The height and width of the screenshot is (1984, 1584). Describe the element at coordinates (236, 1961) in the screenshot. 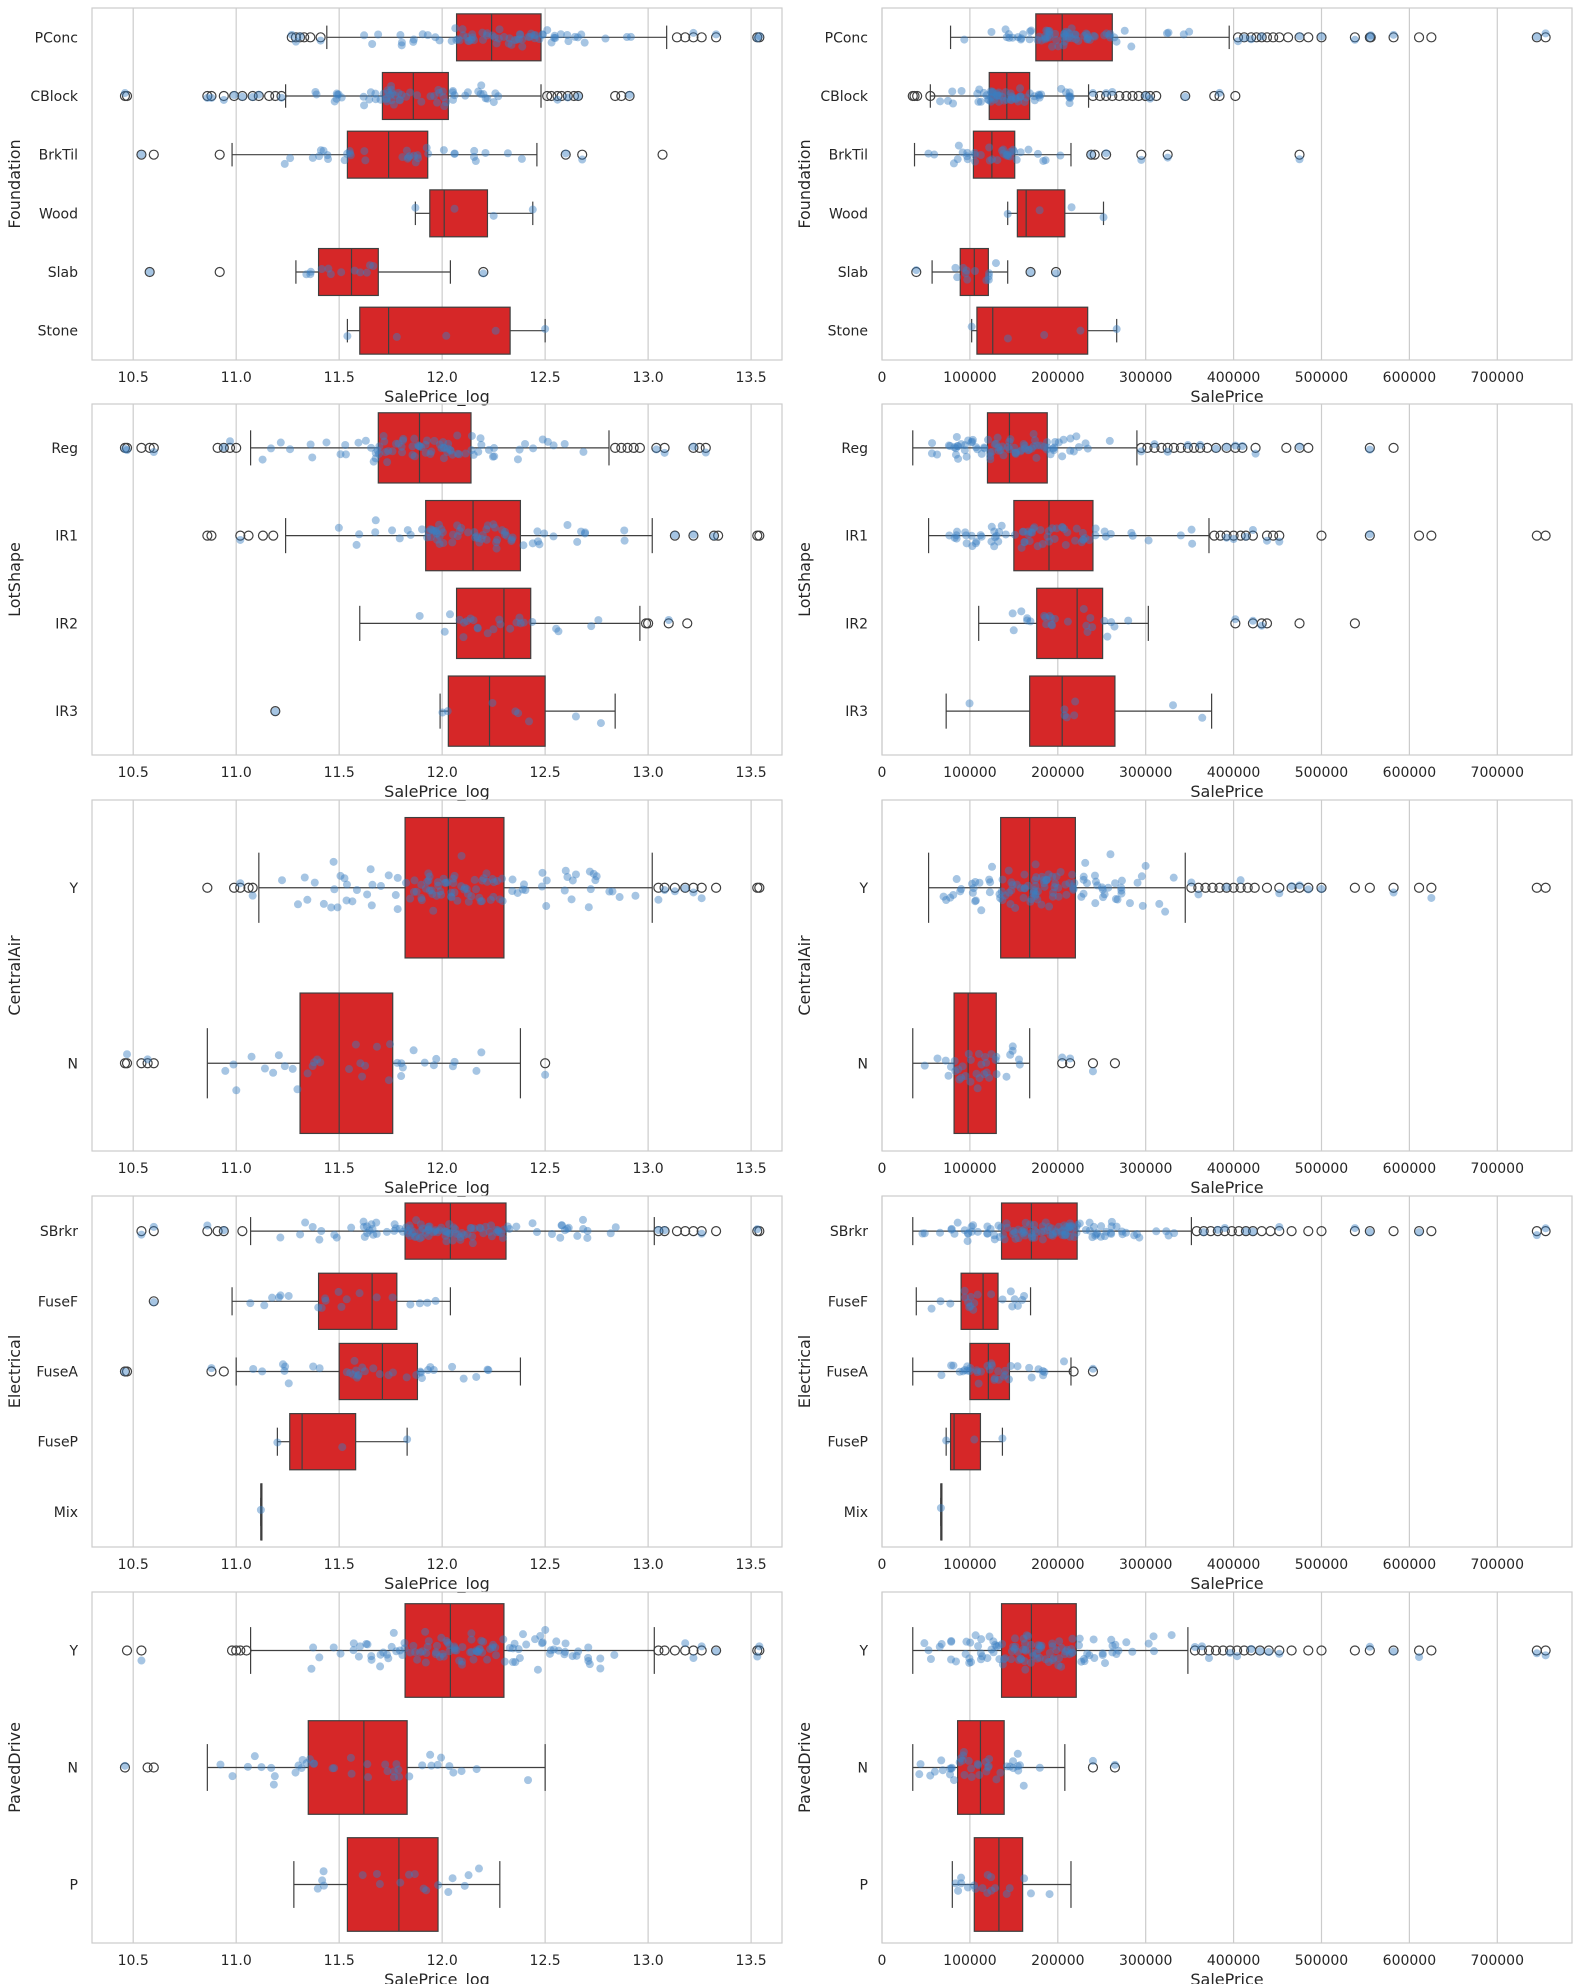

I see `x-tick-label: 11.0` at that location.